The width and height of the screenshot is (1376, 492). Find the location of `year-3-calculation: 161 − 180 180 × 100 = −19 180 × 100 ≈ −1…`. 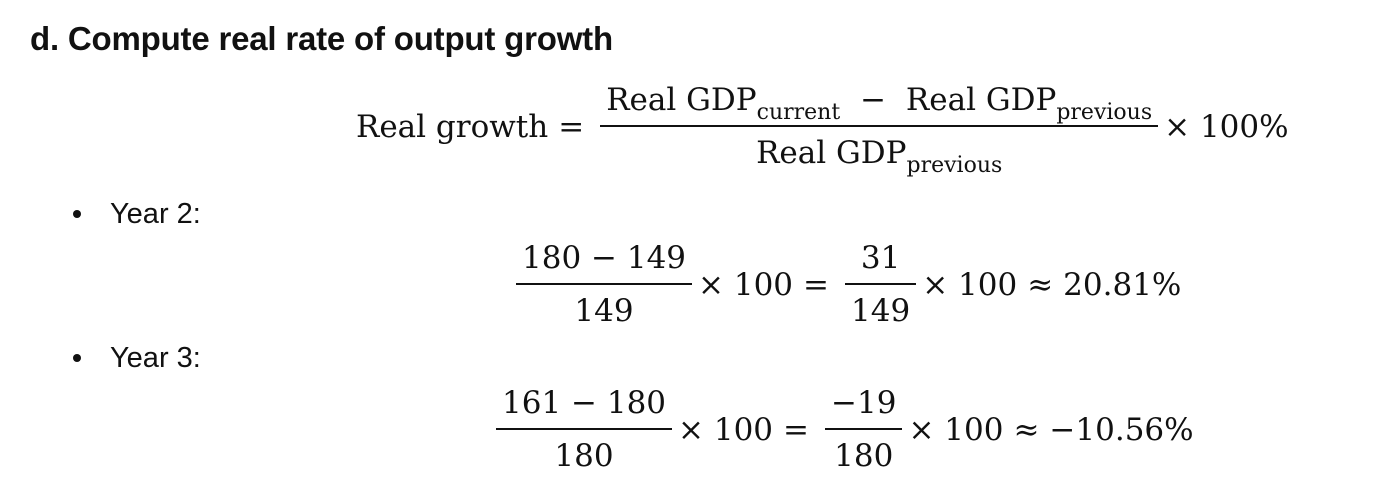

year-3-calculation: 161 − 180 180 × 100 = −19 180 × 100 ≈ −1… is located at coordinates (842, 429).